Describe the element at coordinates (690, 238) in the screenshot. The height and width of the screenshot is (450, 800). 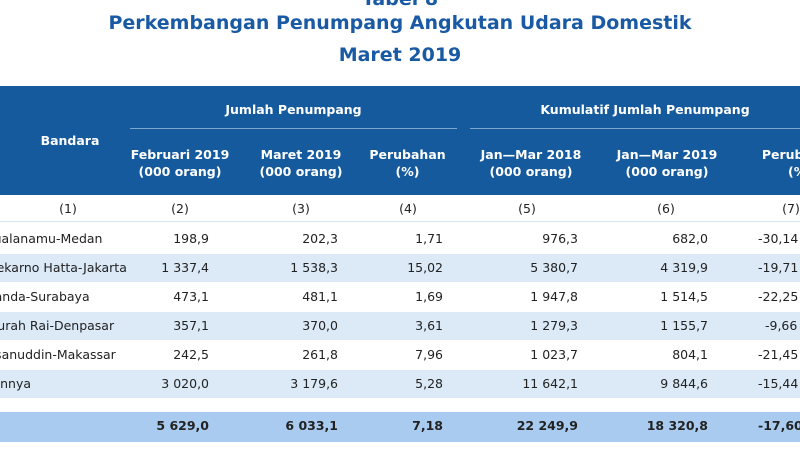
I see `value-janmar2019: 682,0` at that location.